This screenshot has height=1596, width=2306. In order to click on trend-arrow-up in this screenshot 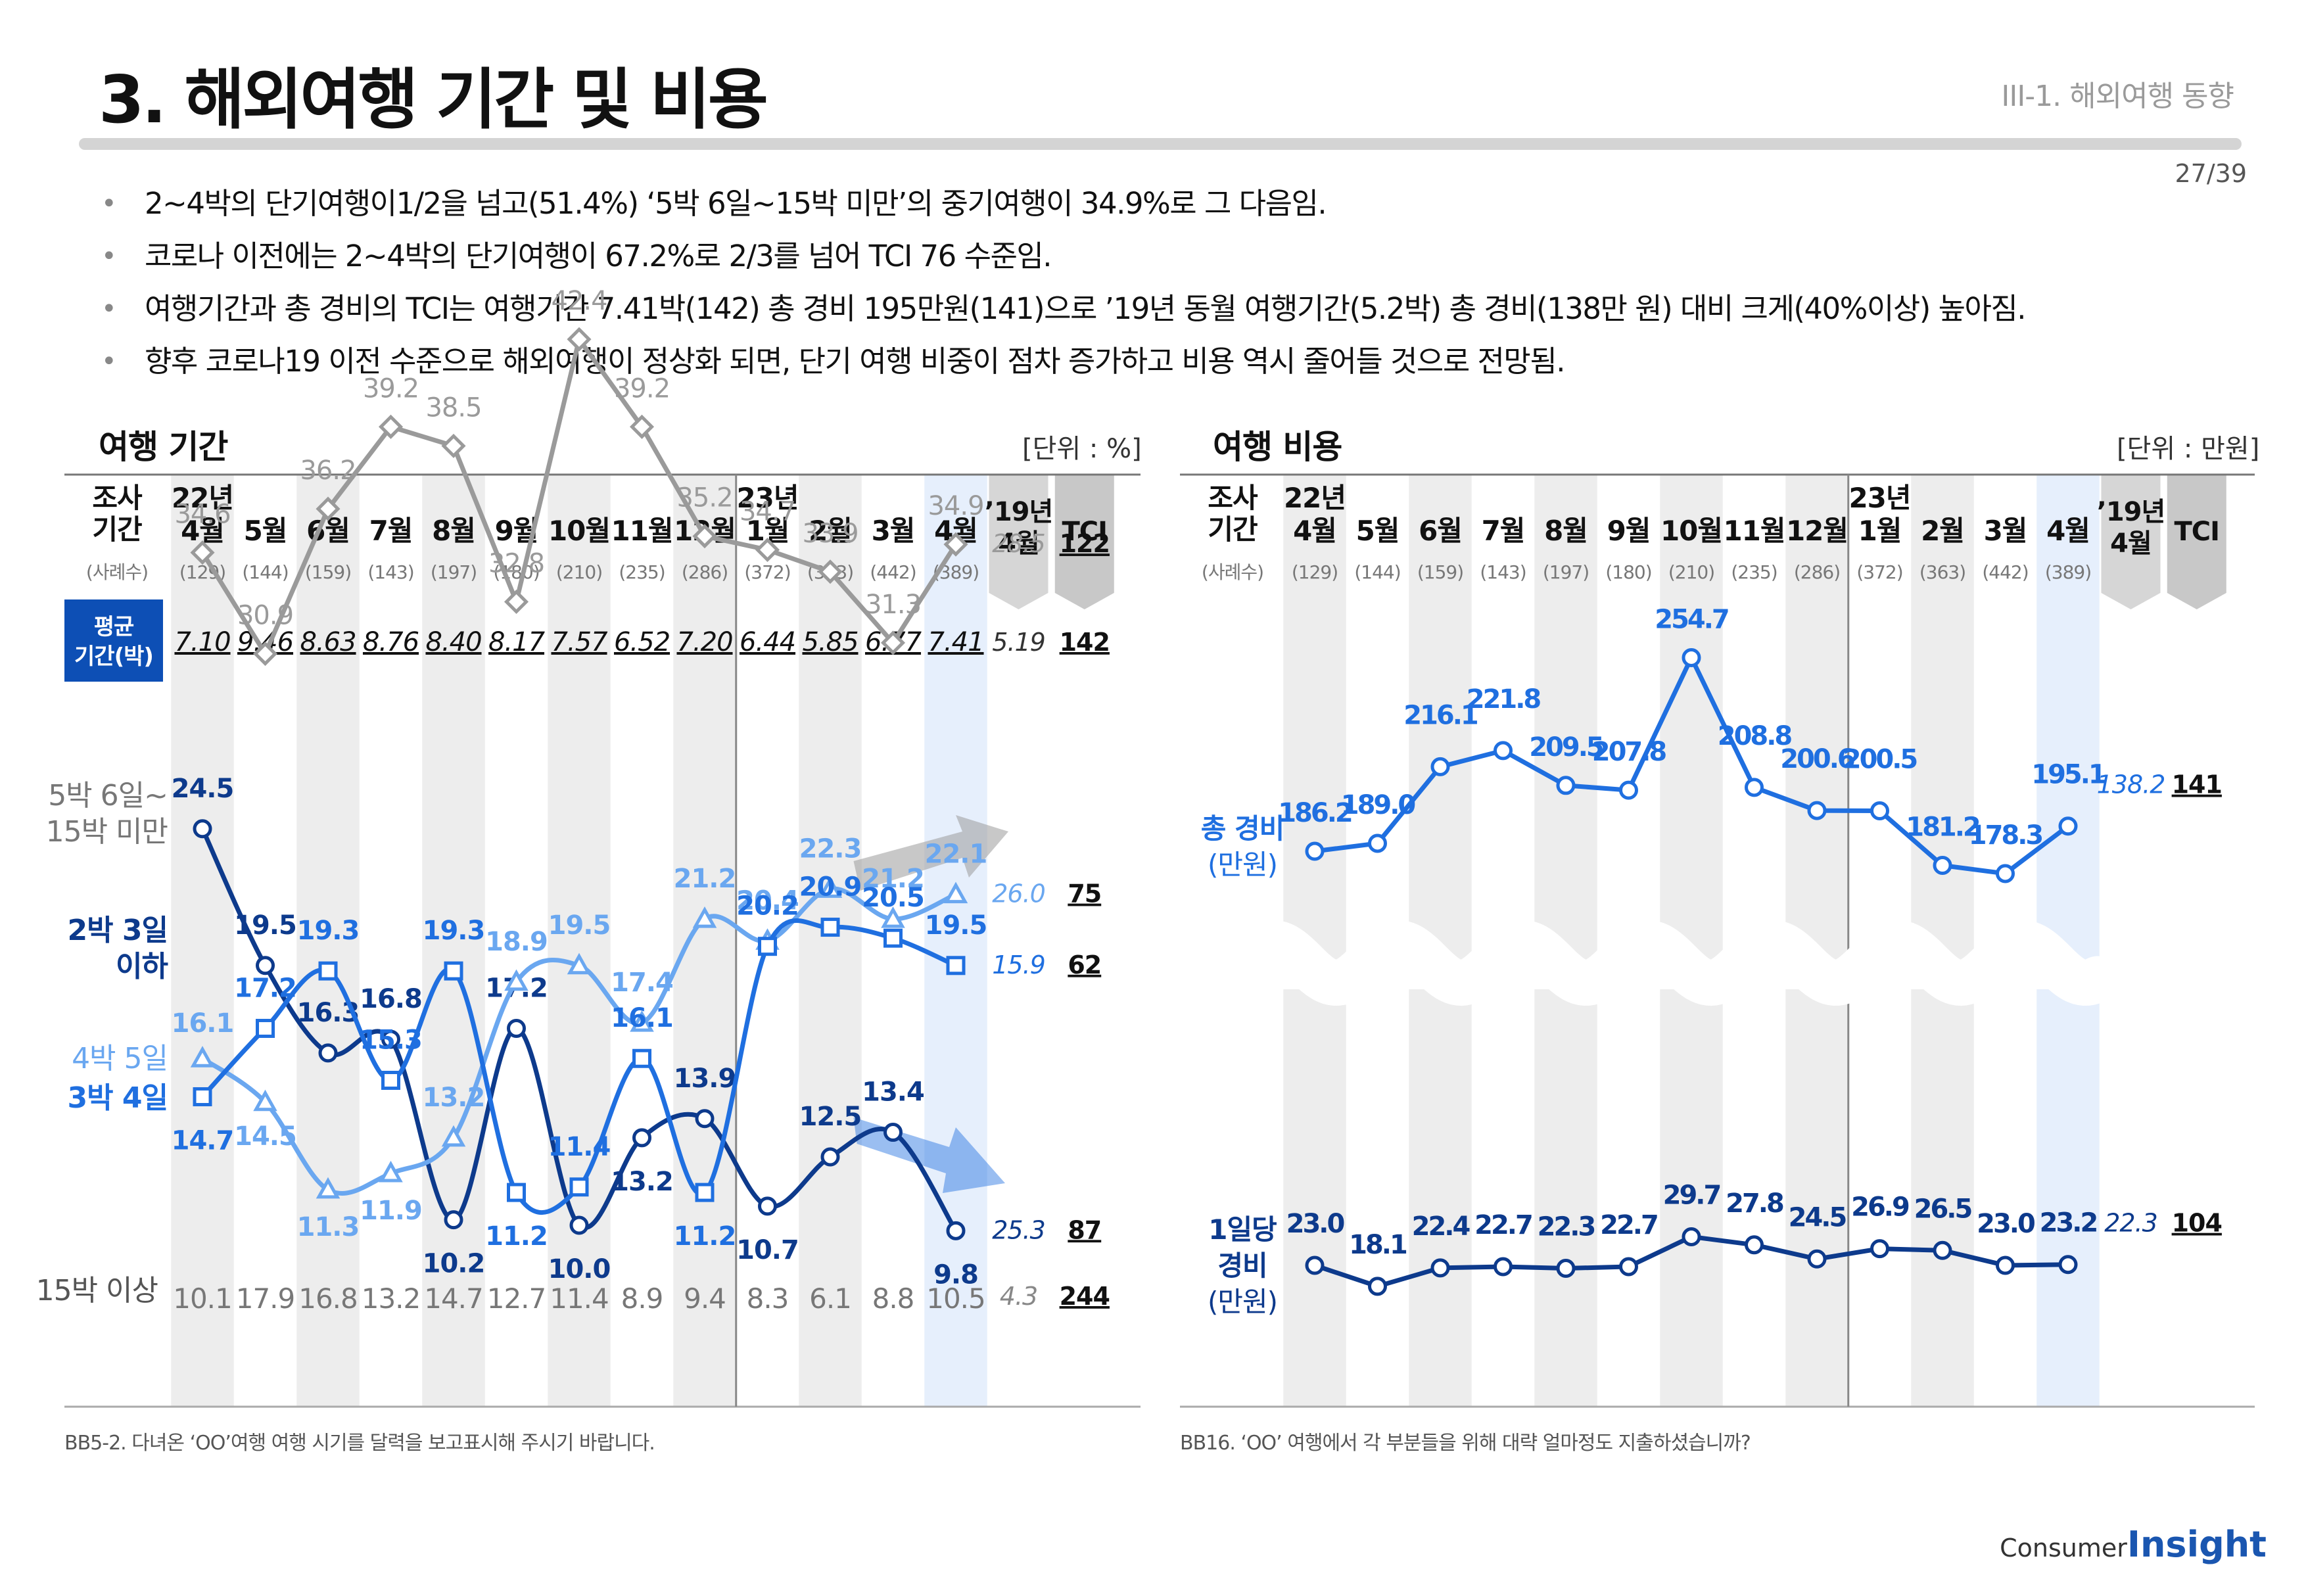, I will do `click(930, 853)`.